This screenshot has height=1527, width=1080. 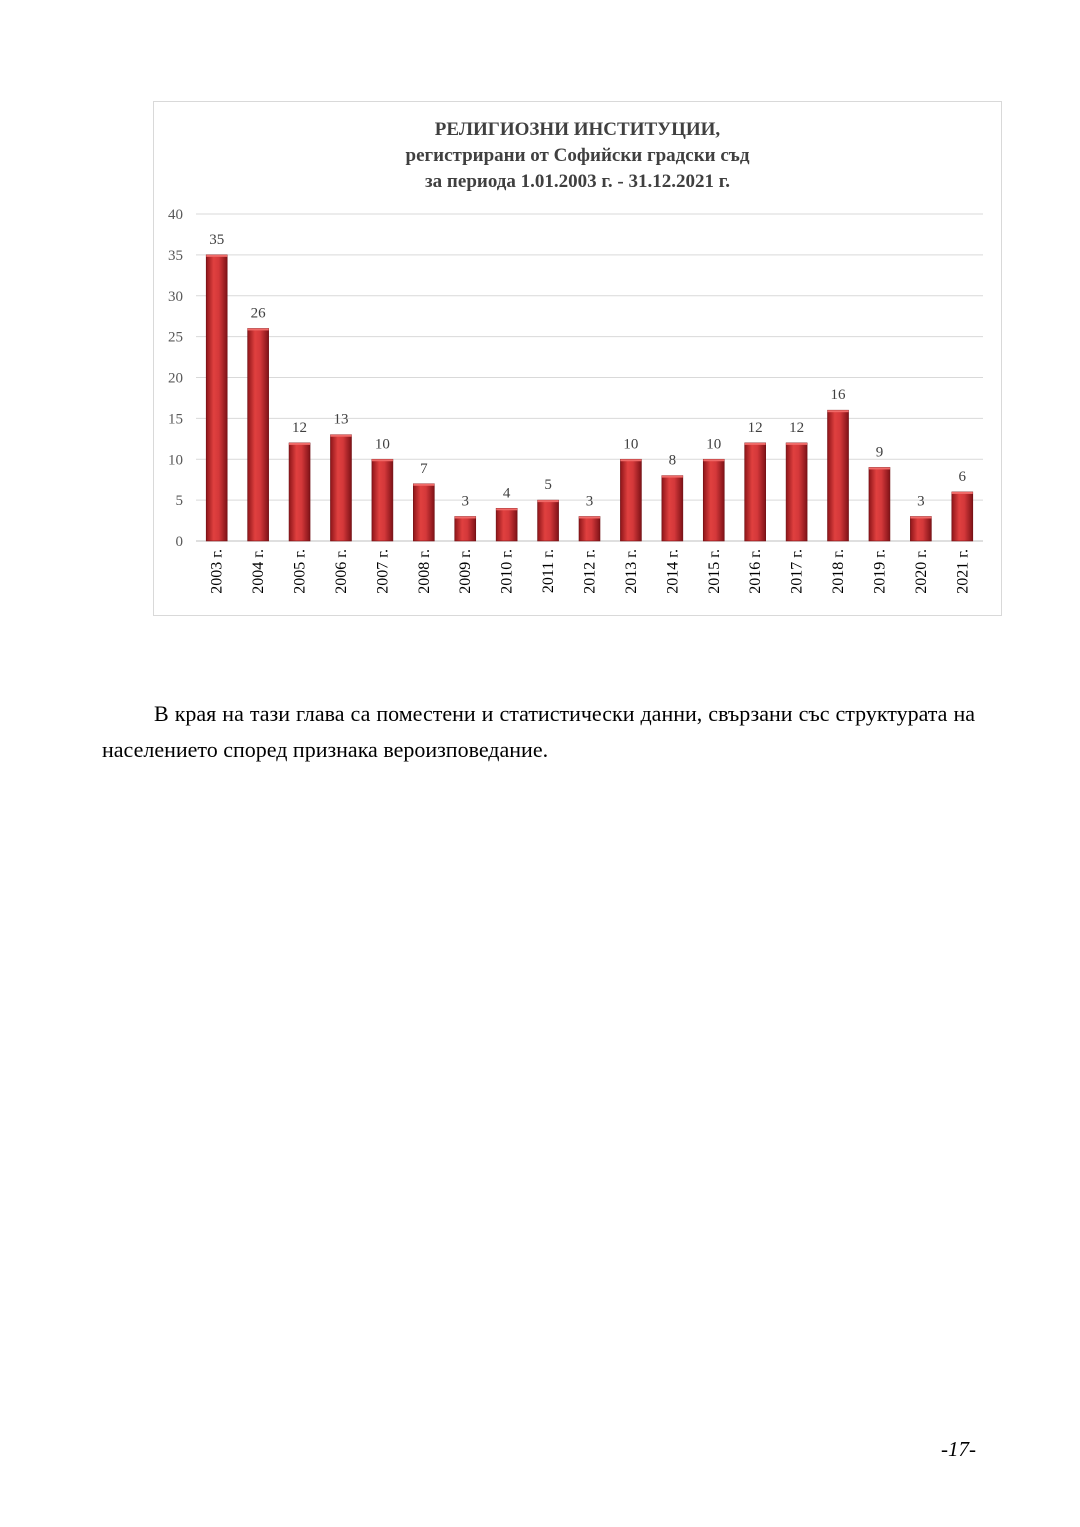 I want to click on chart-title-line-2: регистрирани от Софийски градски съд, so click(x=577, y=155).